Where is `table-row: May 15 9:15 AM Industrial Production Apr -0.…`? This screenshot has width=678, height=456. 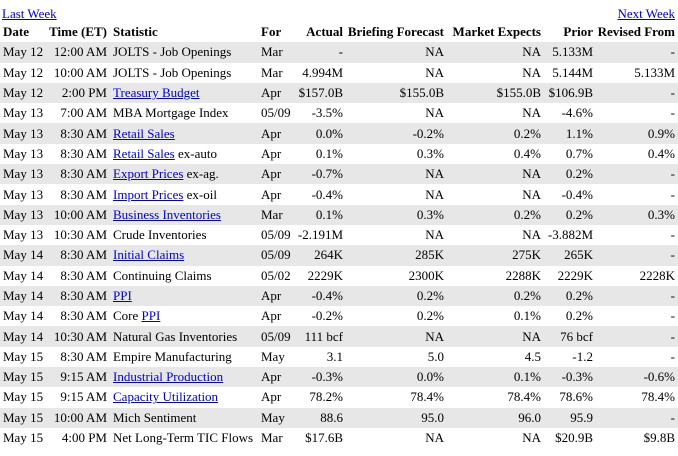
table-row: May 15 9:15 AM Industrial Production Apr -0.… is located at coordinates (339, 377).